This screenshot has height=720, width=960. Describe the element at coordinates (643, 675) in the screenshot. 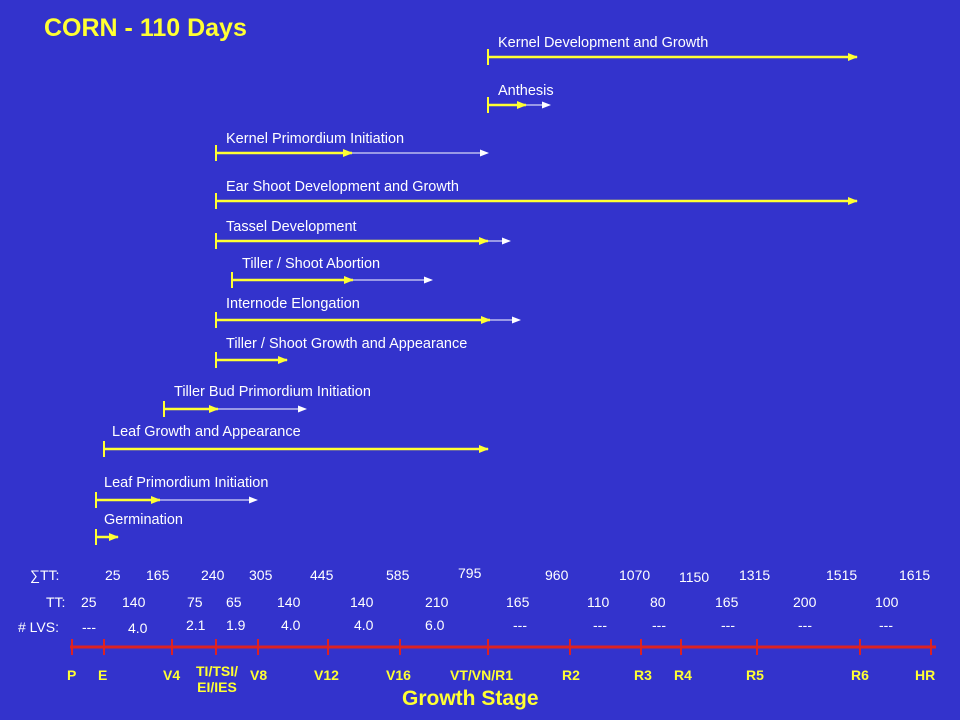

I see `stage-label-r3: R3` at that location.